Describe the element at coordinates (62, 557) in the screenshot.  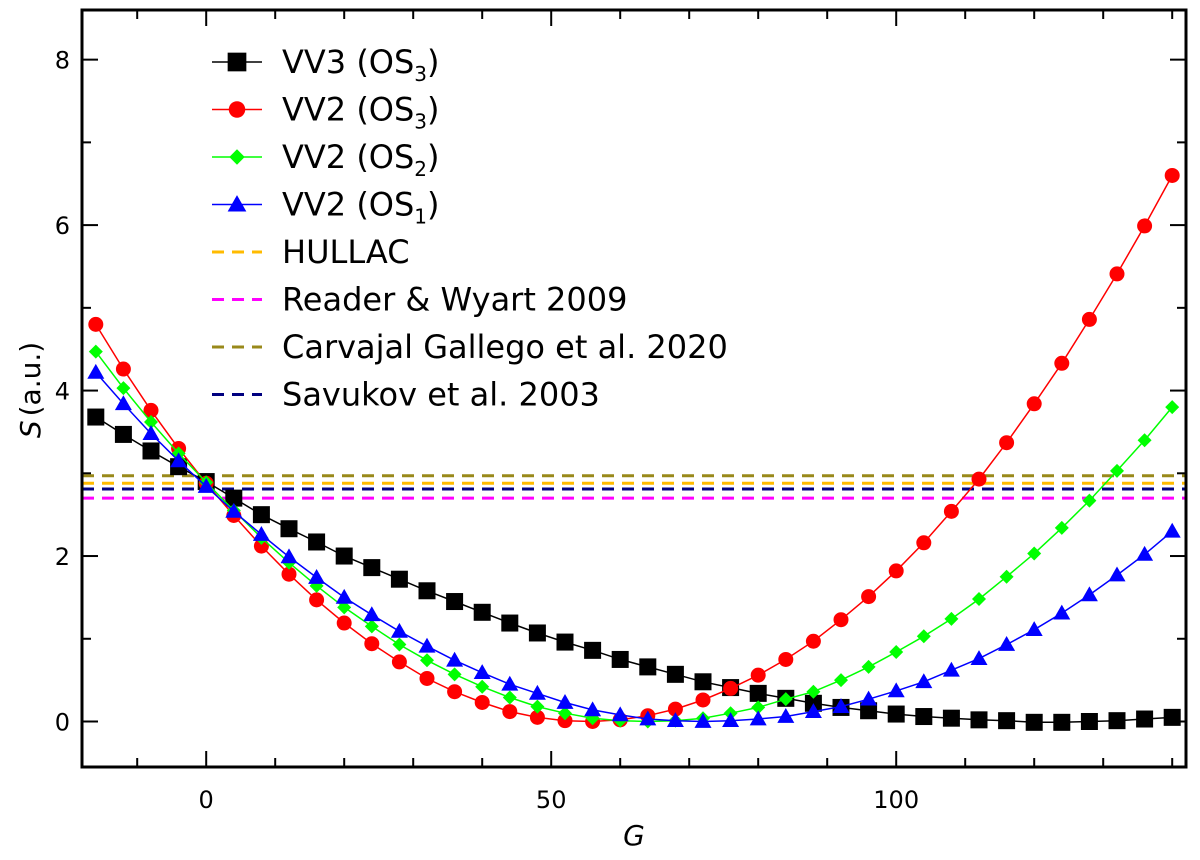
I see `y-tick-label: 2` at that location.